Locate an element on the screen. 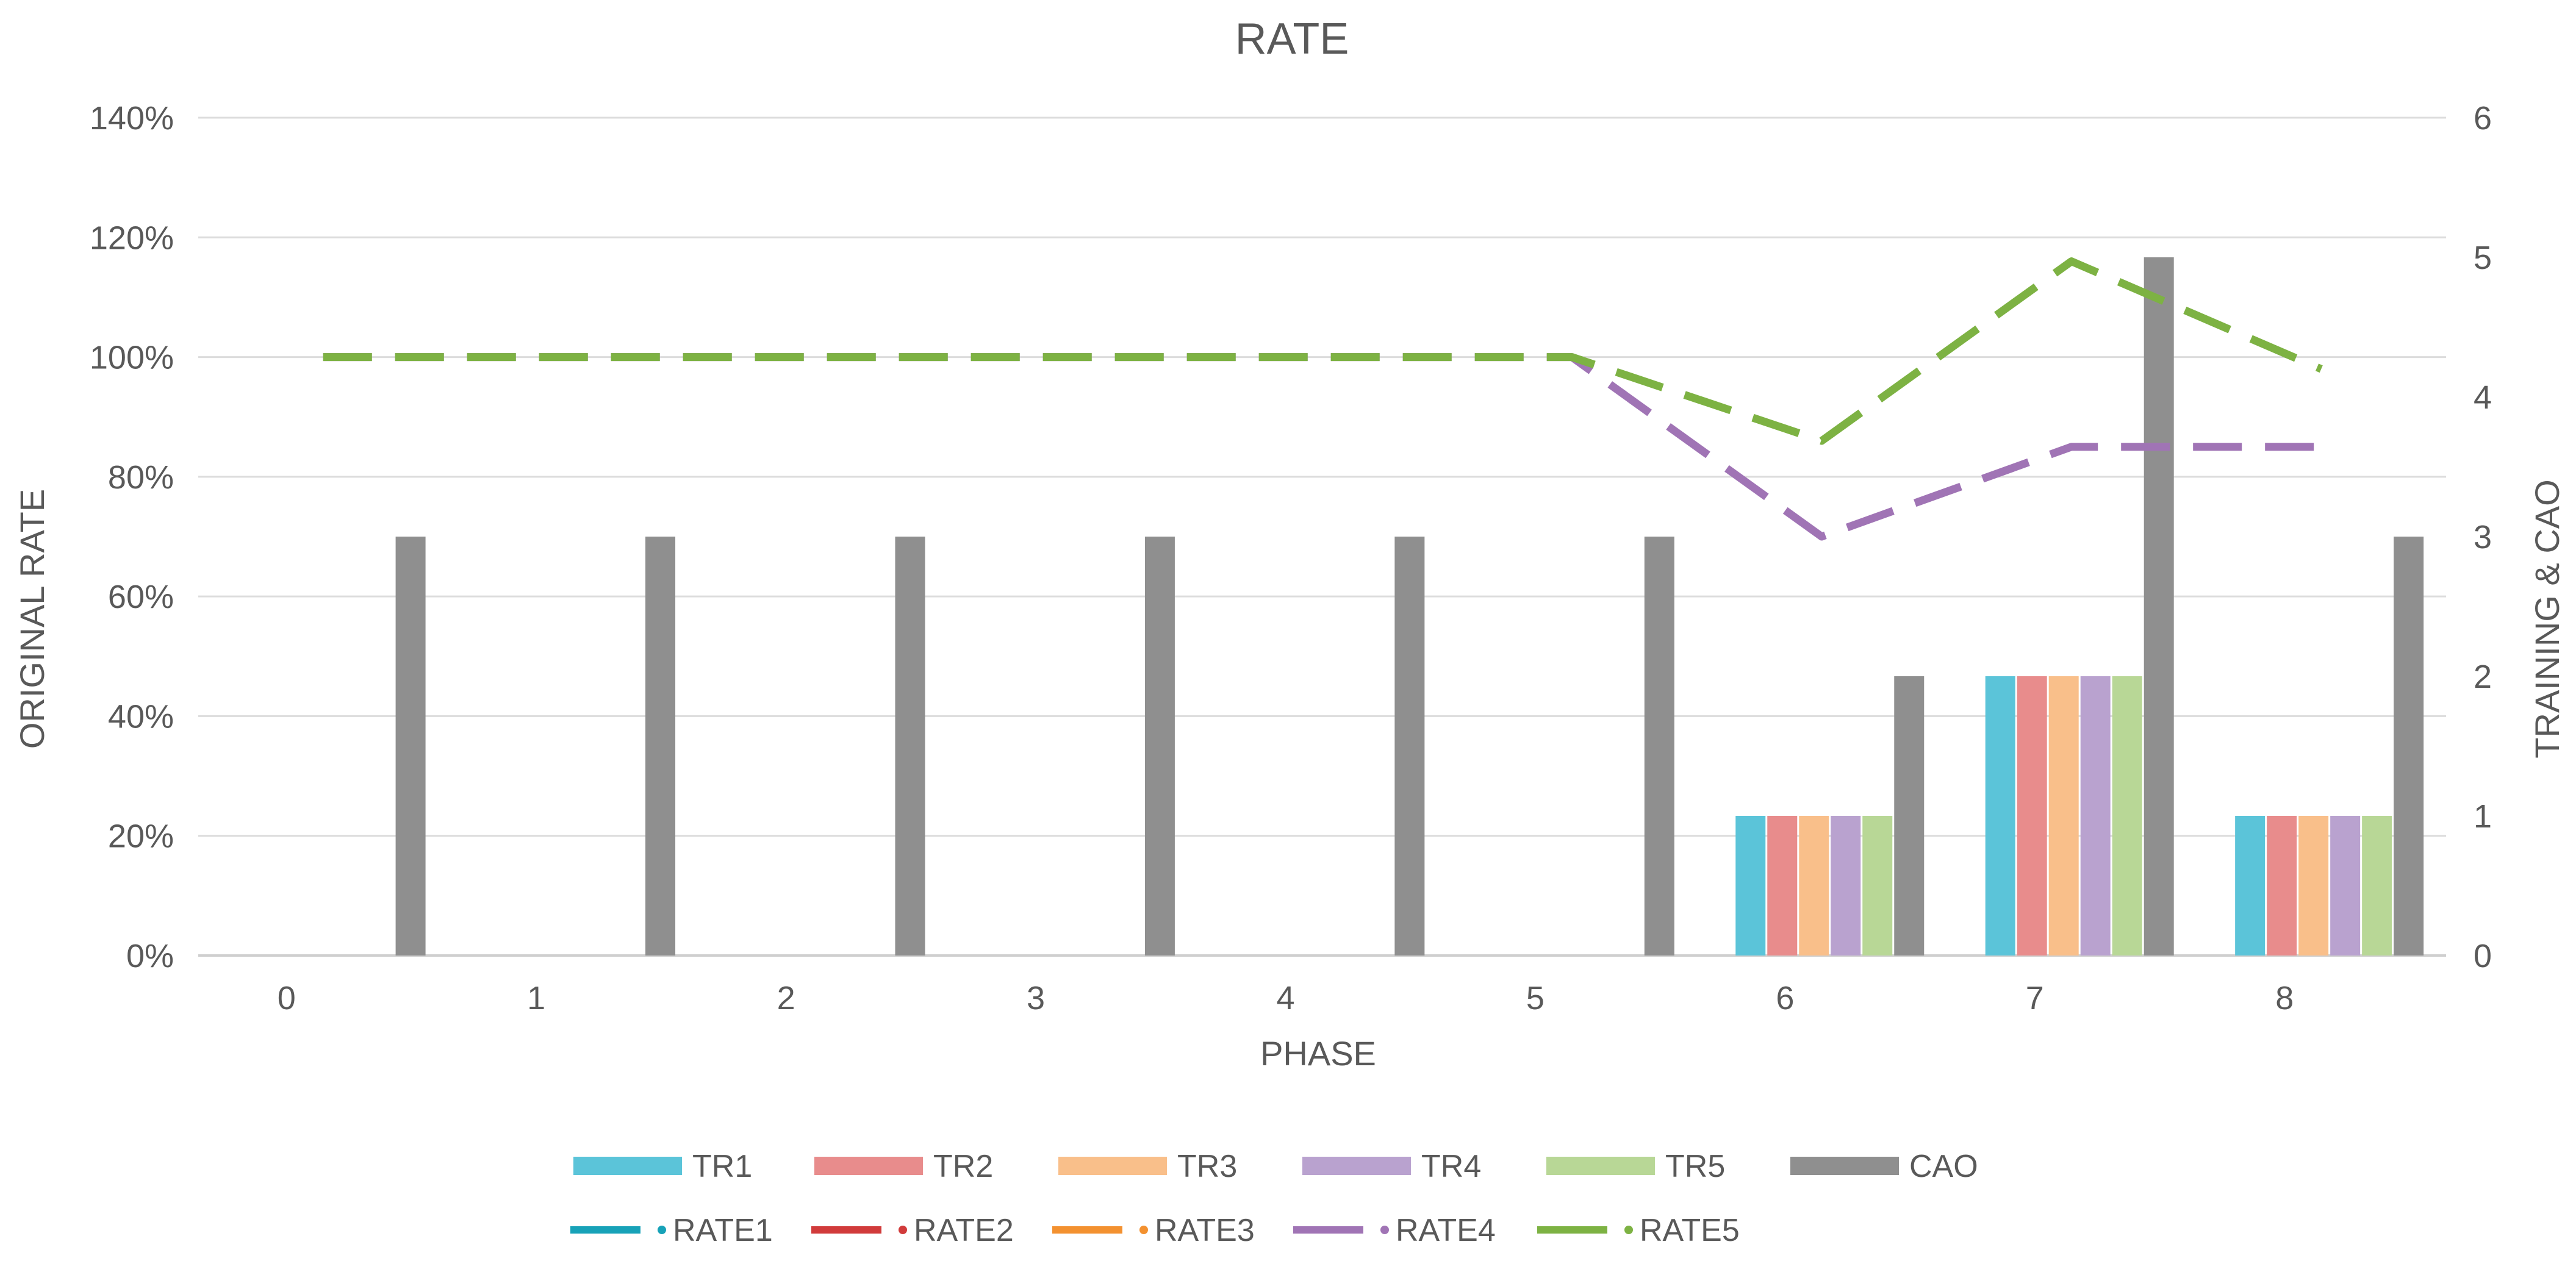  legend-label-rate3: RATE3 is located at coordinates (1205, 1230).